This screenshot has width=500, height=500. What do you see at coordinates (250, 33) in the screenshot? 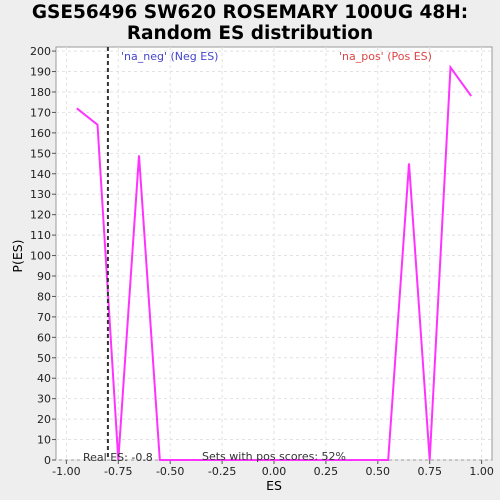
I see `chart-title-line2: Random ES distribution` at bounding box center [250, 33].